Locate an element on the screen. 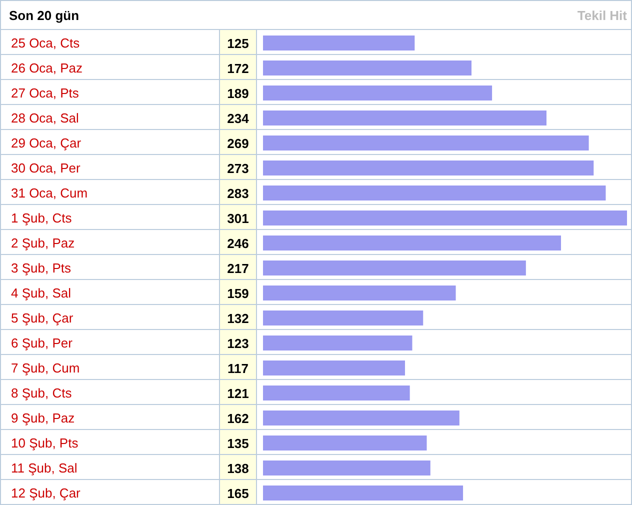 This screenshot has height=505, width=632. data-label: 273 is located at coordinates (238, 168).